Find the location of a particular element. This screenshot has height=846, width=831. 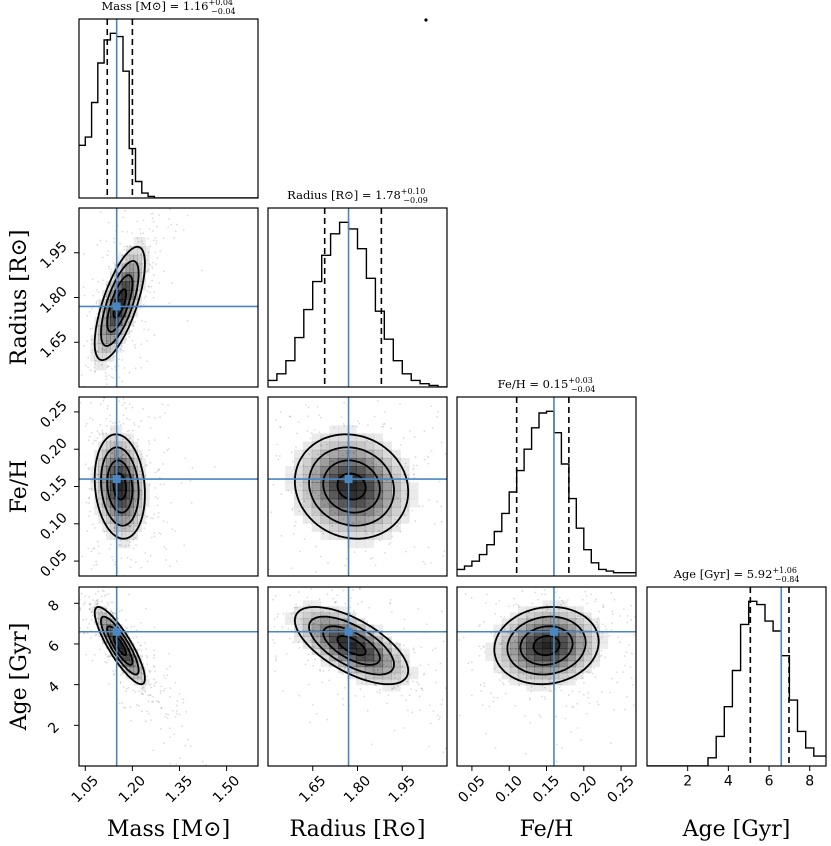

histogram-mass: Mass [M⊙] = 1.16+0.04 −0.04 is located at coordinates (168, 99).